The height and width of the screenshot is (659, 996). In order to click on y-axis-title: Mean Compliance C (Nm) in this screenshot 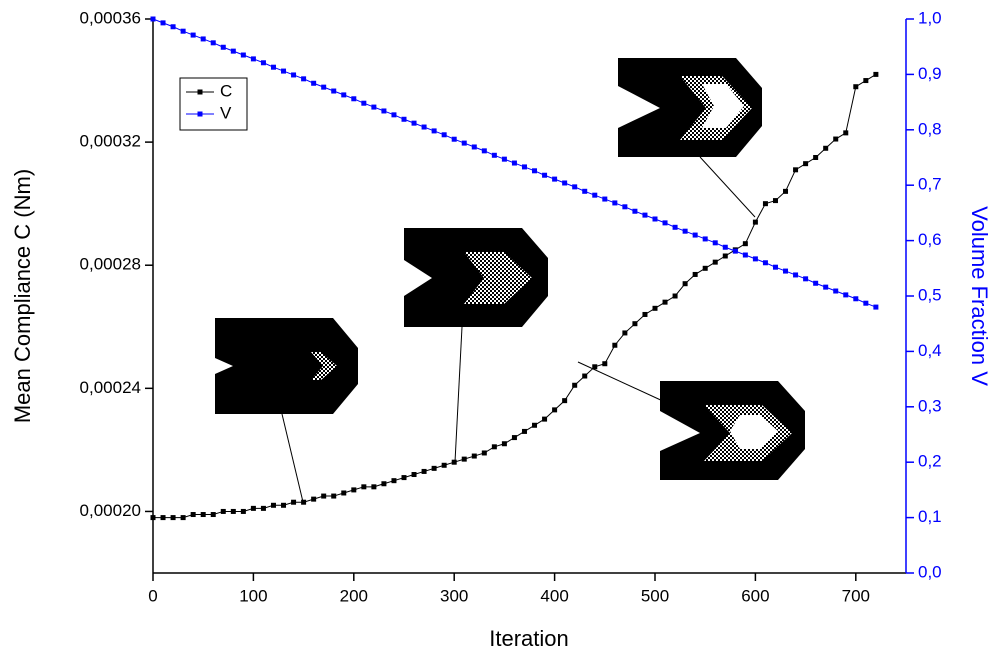, I will do `click(22, 296)`.